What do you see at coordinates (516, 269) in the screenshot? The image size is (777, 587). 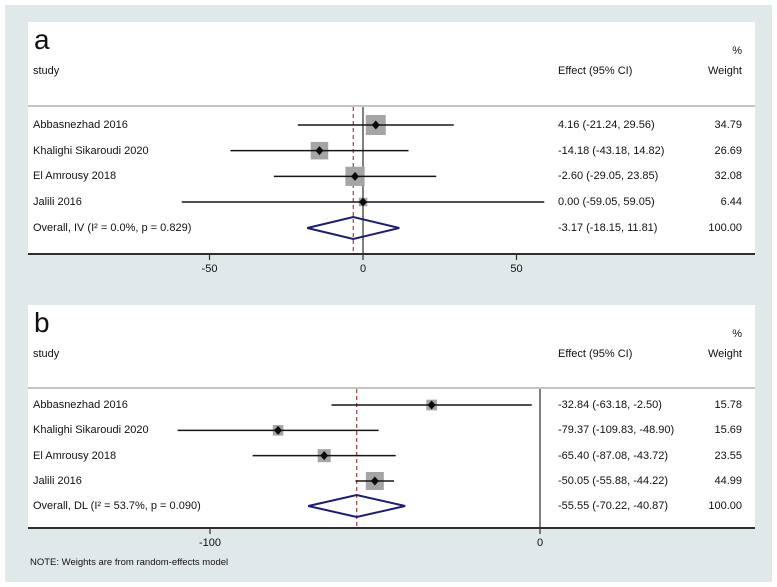 I see `x-axis-tick-label: 50` at bounding box center [516, 269].